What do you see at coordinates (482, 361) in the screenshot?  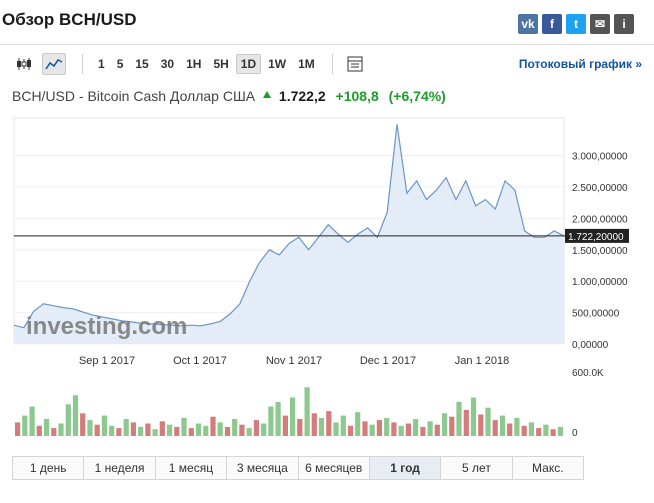 I see `x-tick-label: Jan 1 2018` at bounding box center [482, 361].